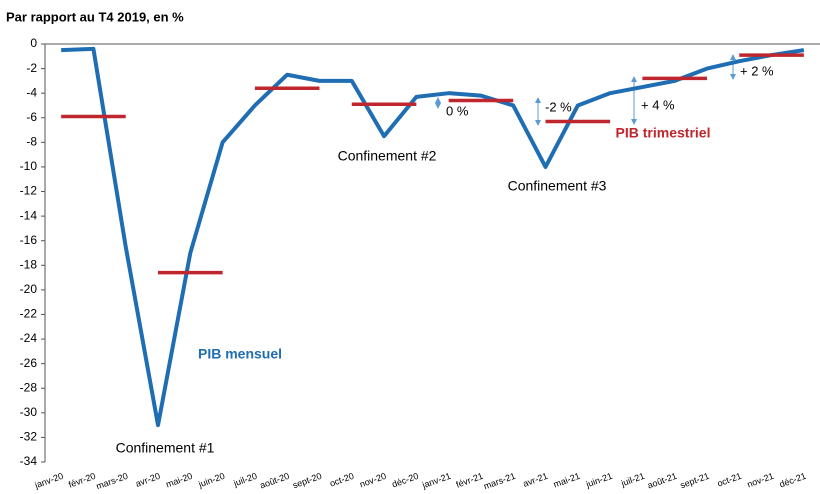 This screenshot has height=494, width=820. I want to click on series-label: PIB trimestriel, so click(663, 133).